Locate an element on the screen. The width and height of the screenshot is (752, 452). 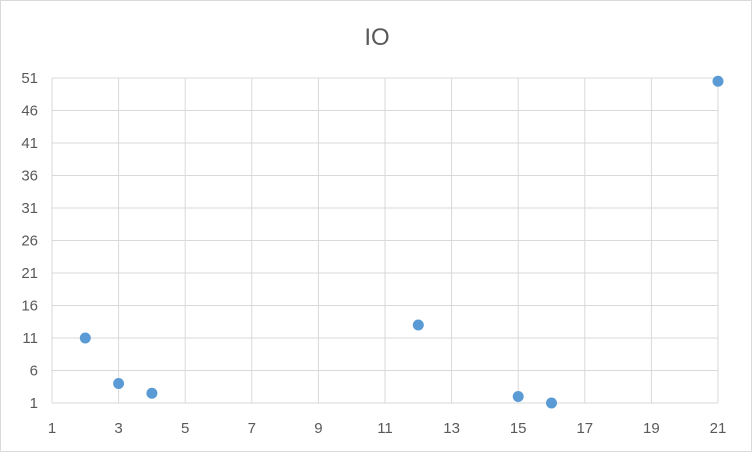
x-tick-label: 9 is located at coordinates (318, 428).